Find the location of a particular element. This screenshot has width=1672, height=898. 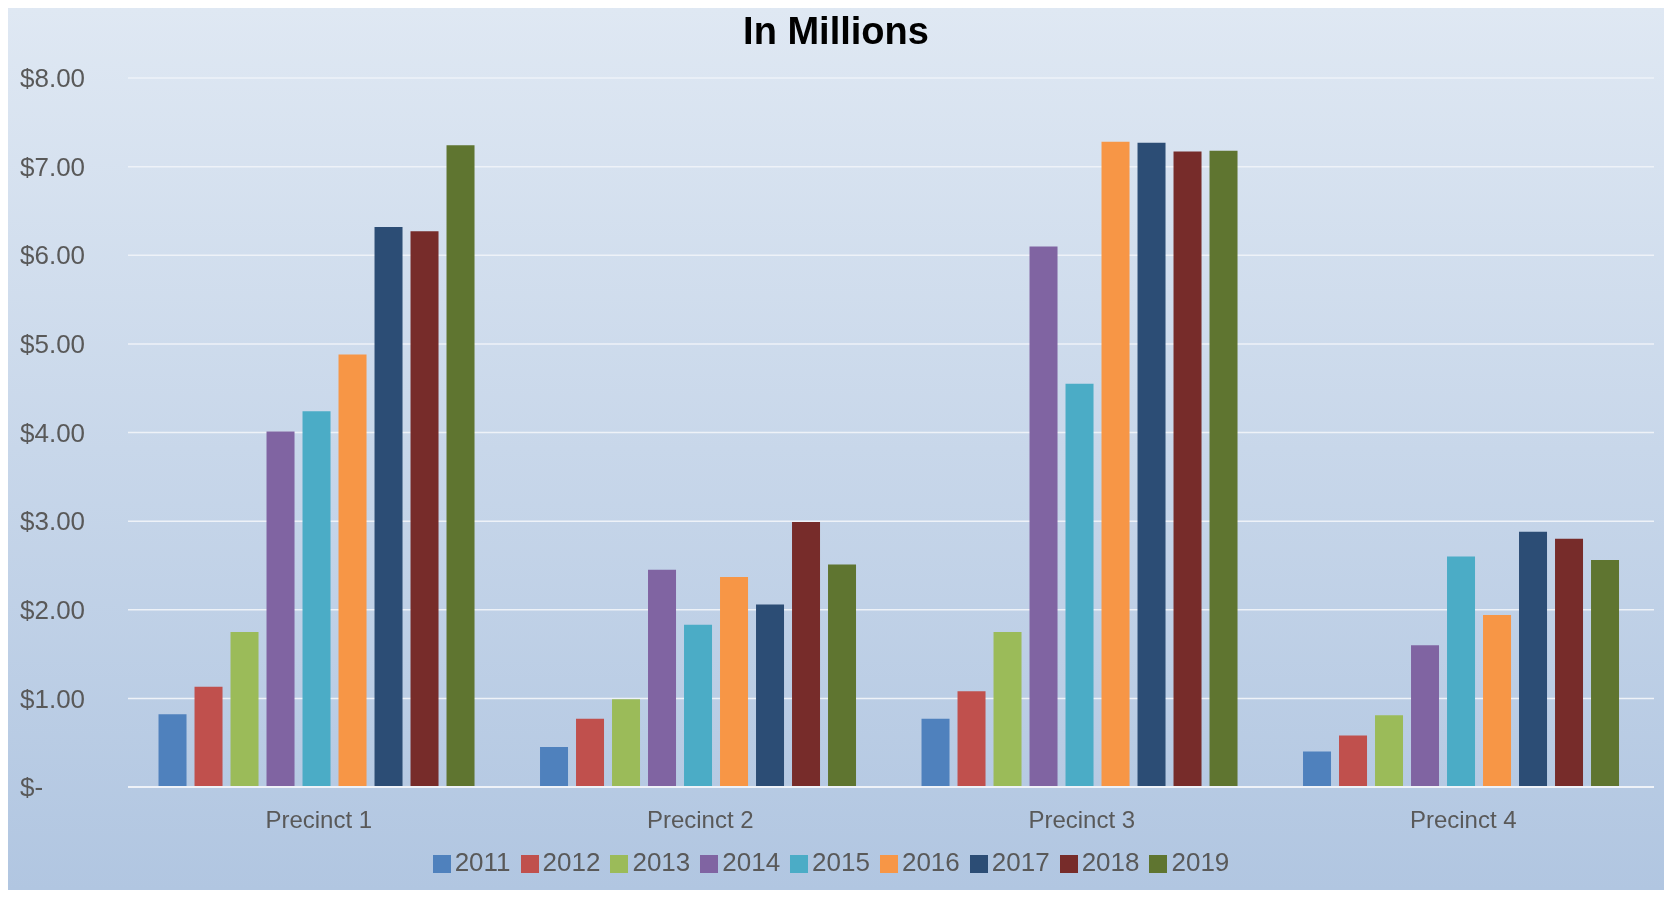

legend-label: 2013 is located at coordinates (661, 862).